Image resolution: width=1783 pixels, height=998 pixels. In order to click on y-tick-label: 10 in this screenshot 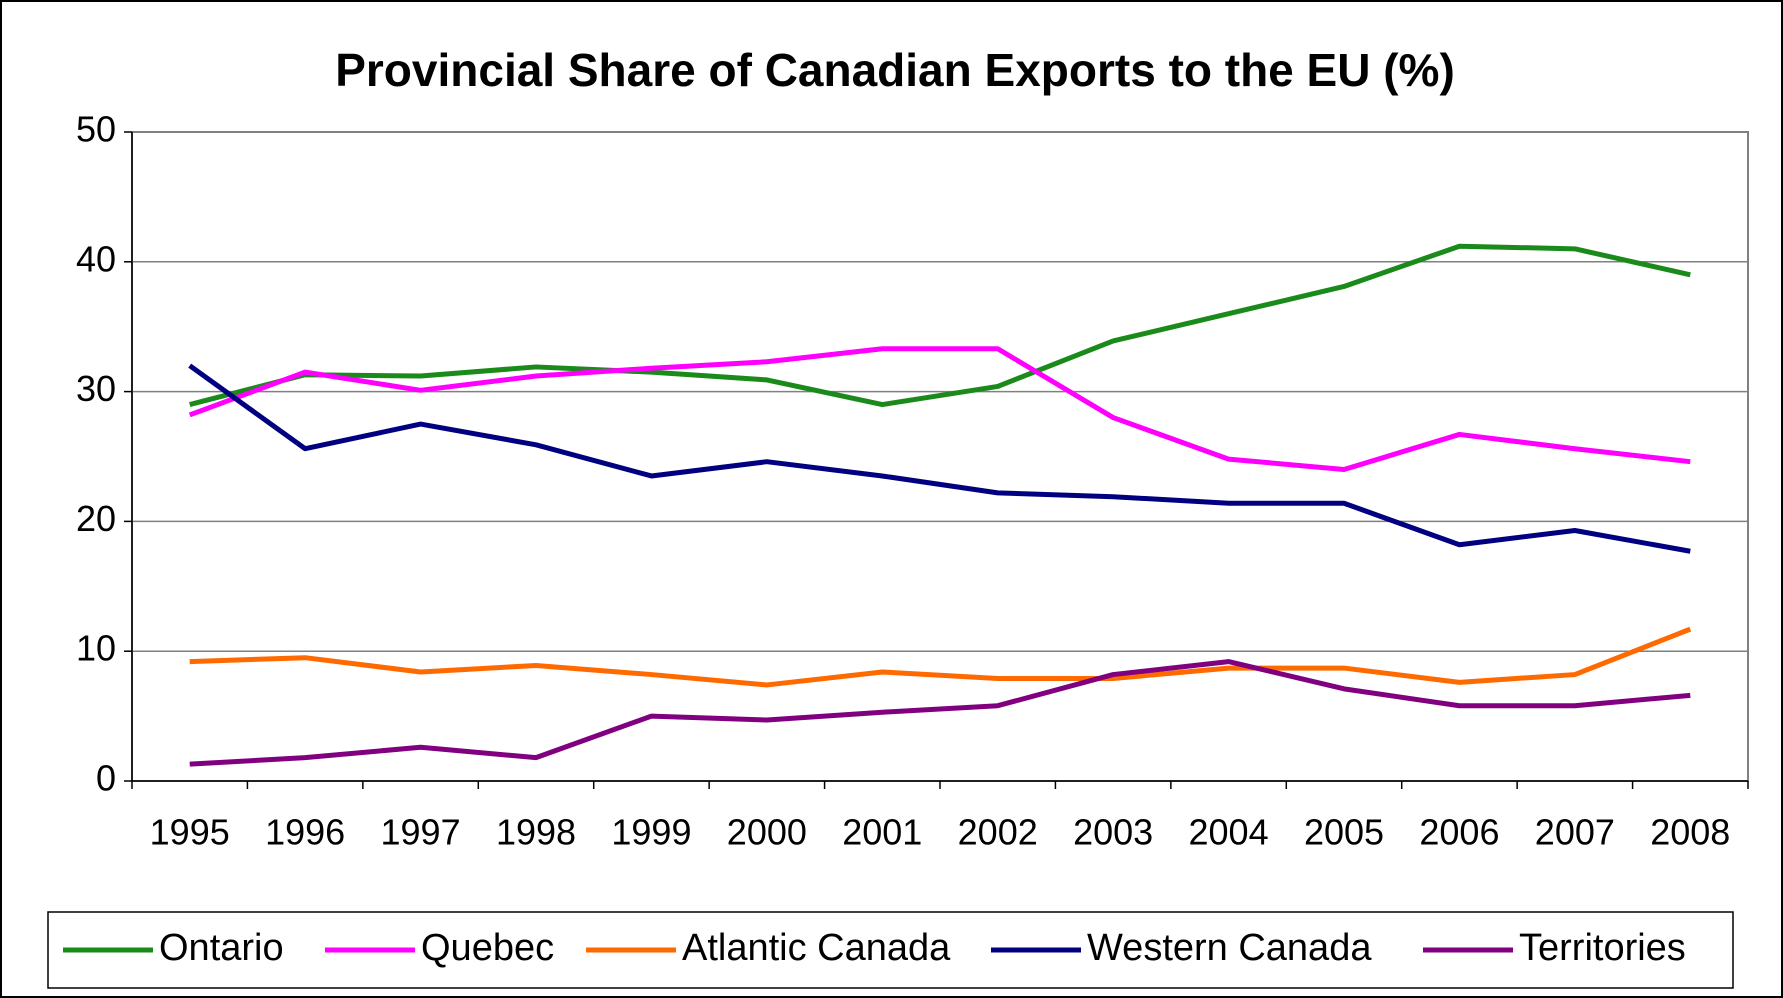, I will do `click(96, 648)`.